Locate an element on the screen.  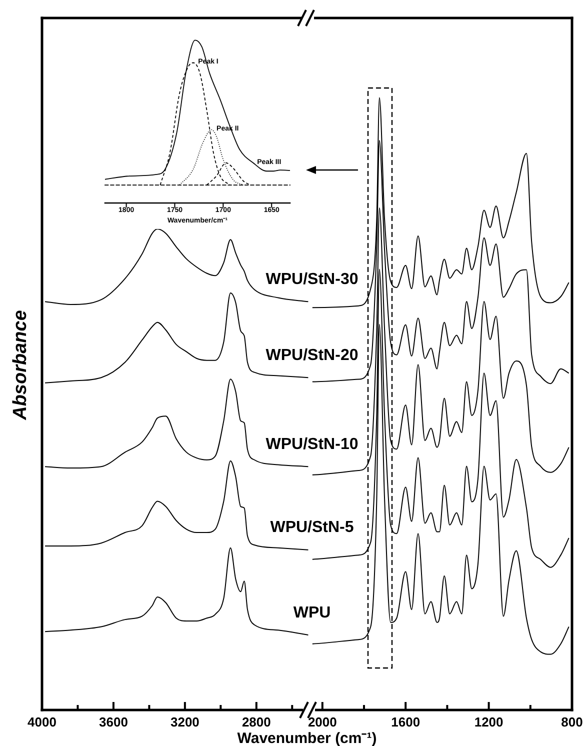
x-tick-label: 3600 is located at coordinates (113, 722).